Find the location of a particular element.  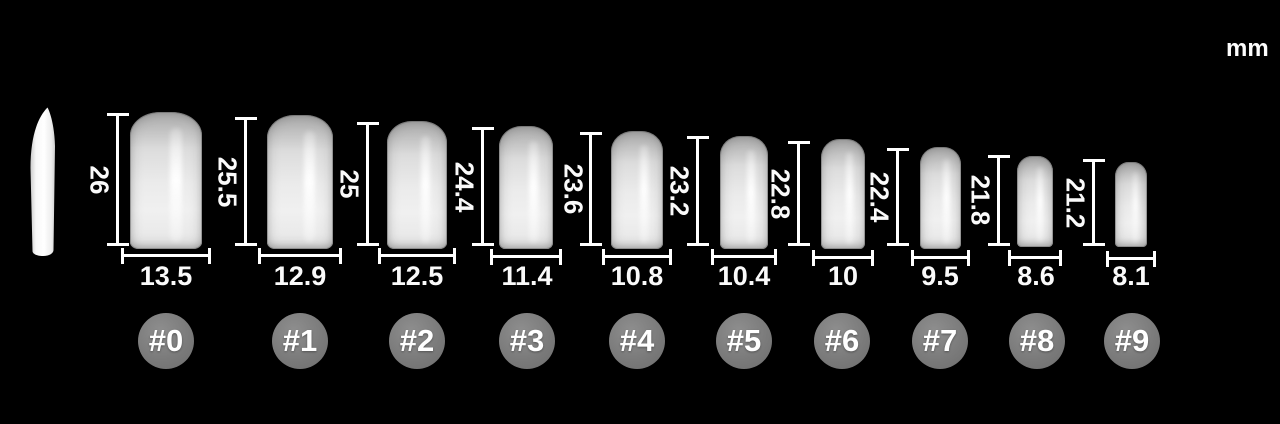

width-value: 13.5 is located at coordinates (166, 276).